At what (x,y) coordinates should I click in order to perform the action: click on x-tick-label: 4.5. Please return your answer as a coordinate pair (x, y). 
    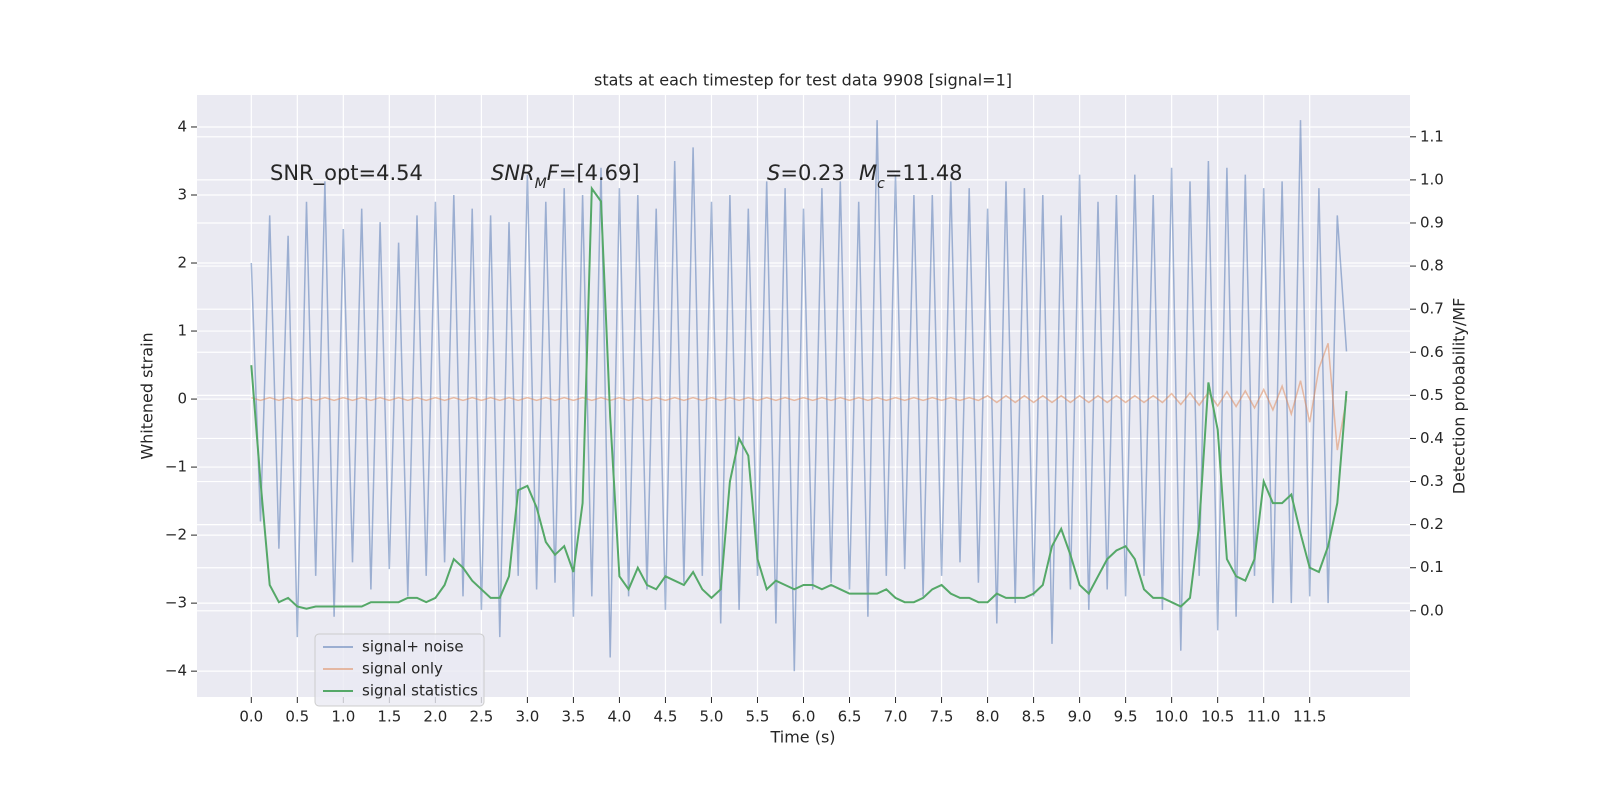
    Looking at the image, I should click on (666, 717).